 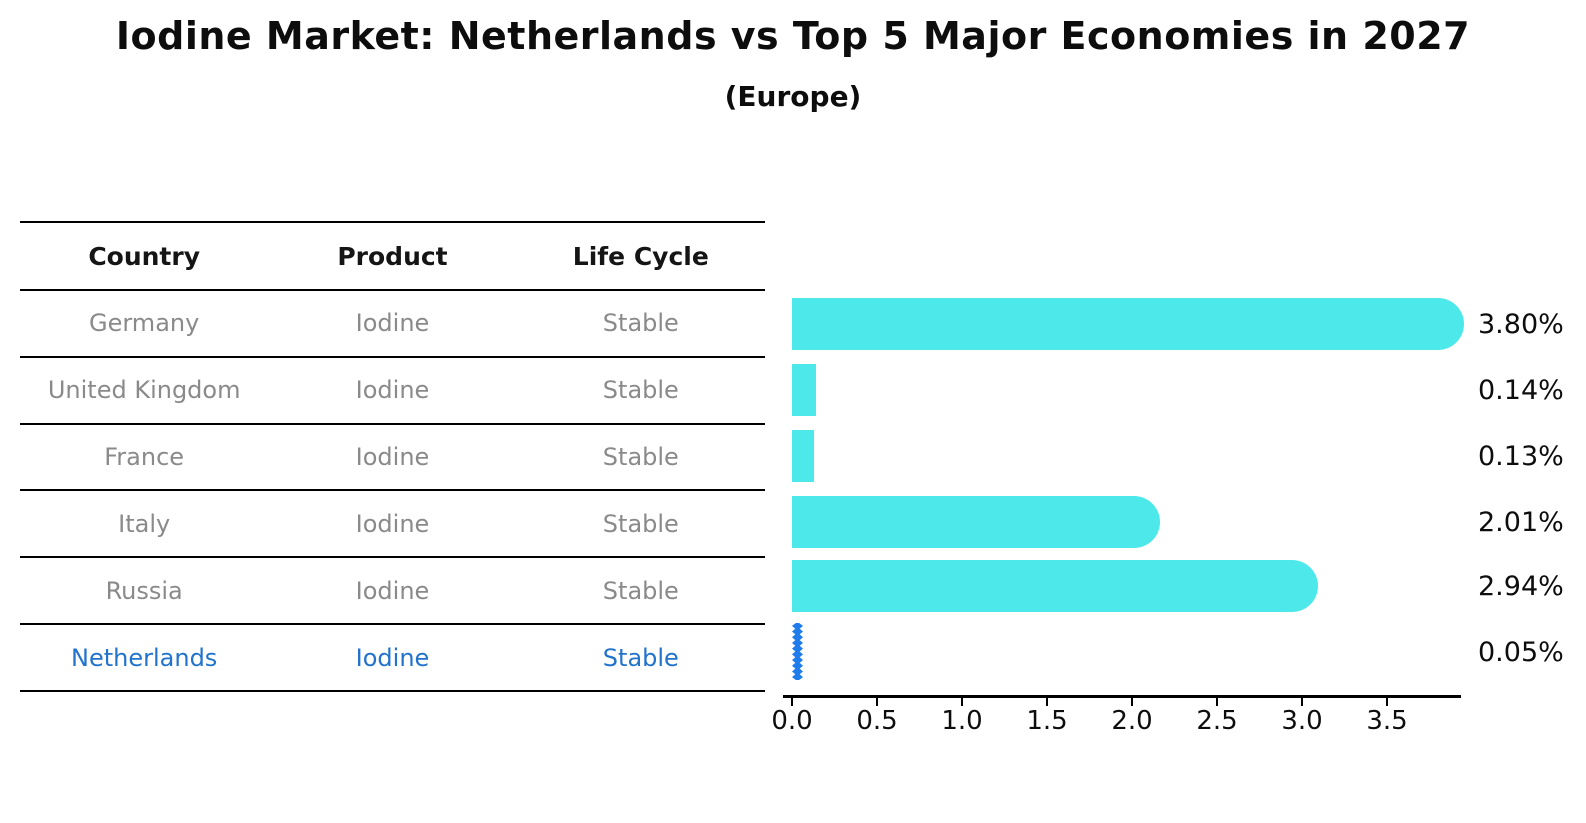 What do you see at coordinates (1521, 652) in the screenshot?
I see `value-label: 0.05%` at bounding box center [1521, 652].